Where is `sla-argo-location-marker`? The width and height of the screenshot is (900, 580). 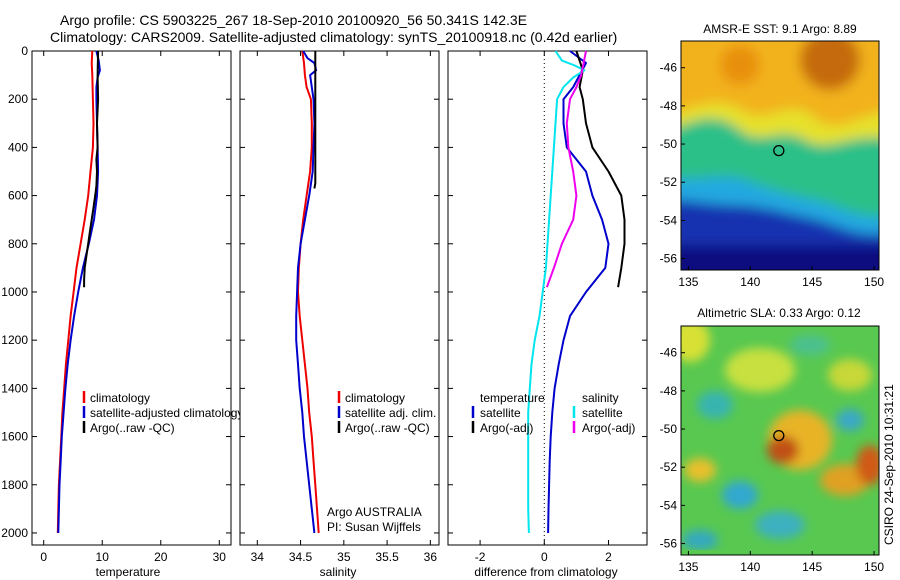
sla-argo-location-marker is located at coordinates (779, 435).